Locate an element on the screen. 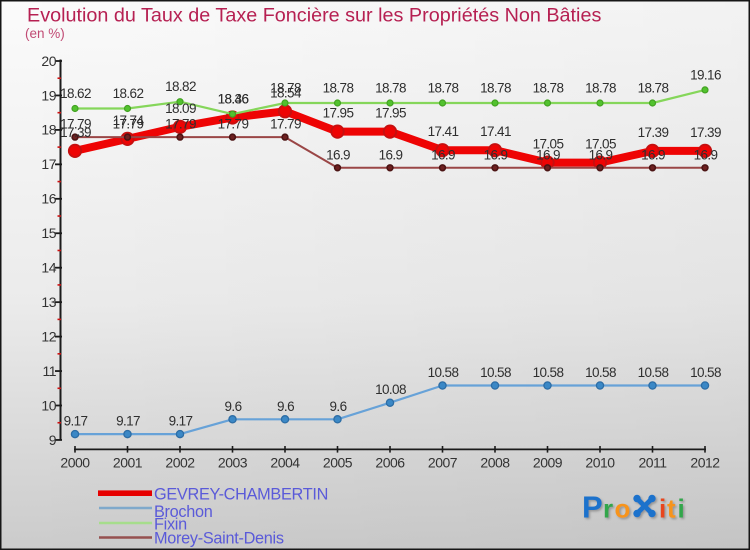 Image resolution: width=750 pixels, height=550 pixels. svg-text: 11 is located at coordinates (49, 371).